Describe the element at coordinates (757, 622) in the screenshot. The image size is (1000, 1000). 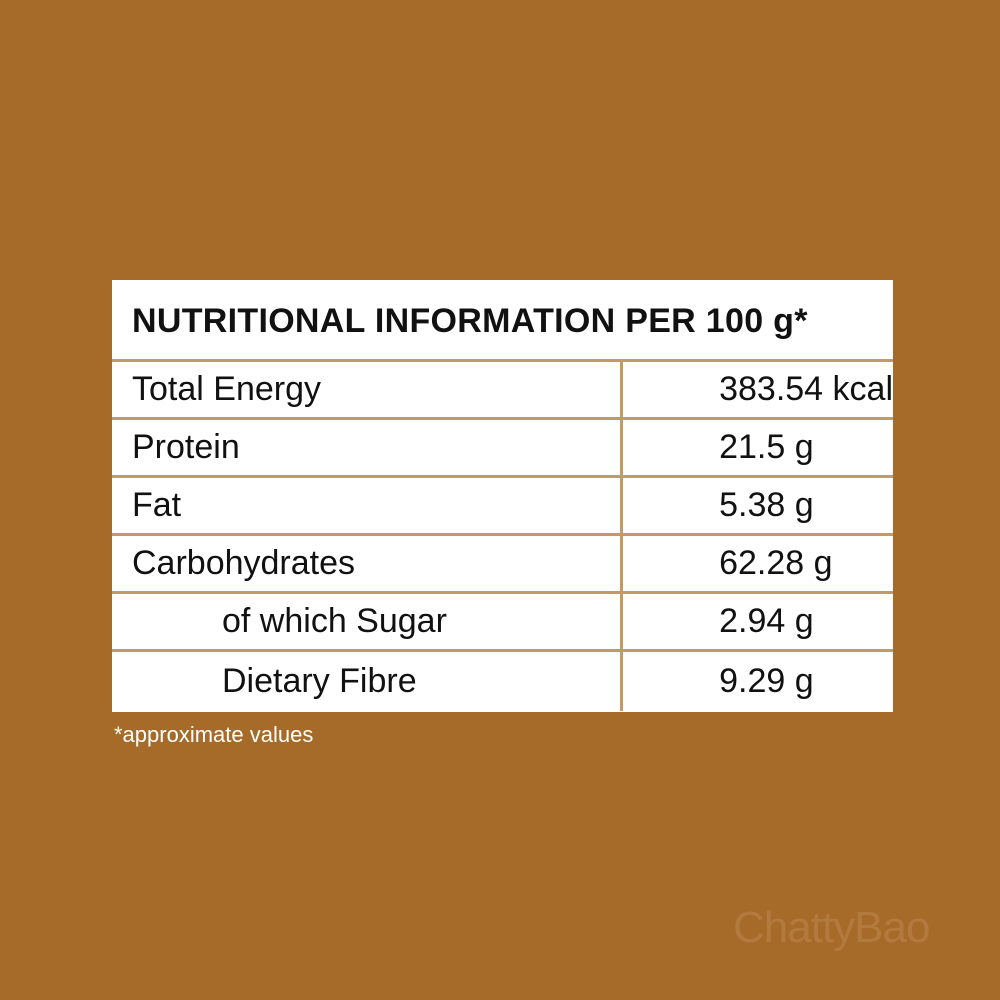
I see `nutrient-value: 2.94 g` at that location.